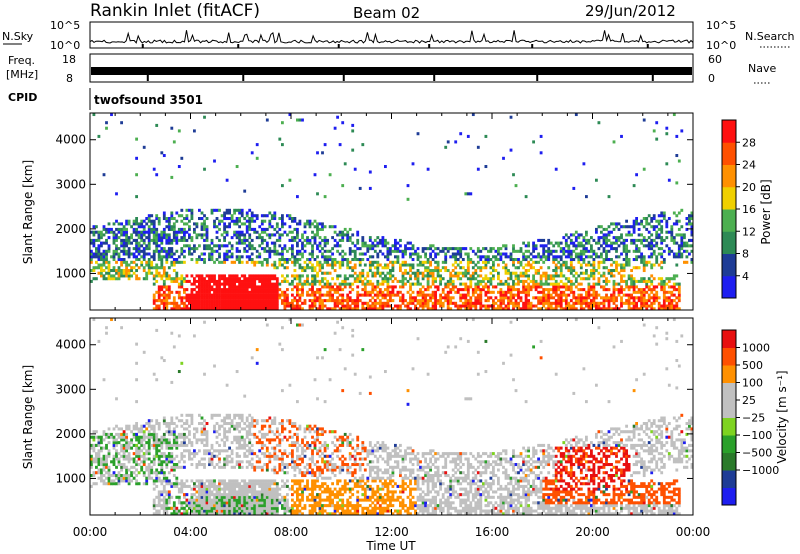 Image resolution: width=800 pixels, height=554 pixels. I want to click on freq-label: Freq., so click(21, 60).